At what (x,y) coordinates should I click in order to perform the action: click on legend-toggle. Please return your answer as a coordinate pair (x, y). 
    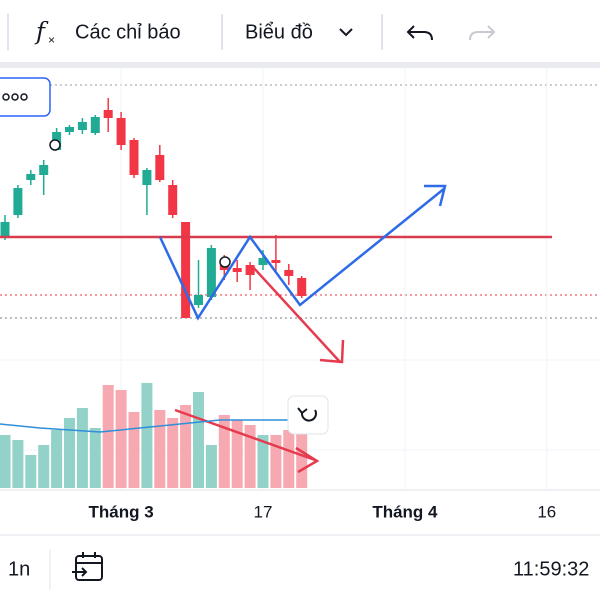
    Looking at the image, I should click on (25, 97).